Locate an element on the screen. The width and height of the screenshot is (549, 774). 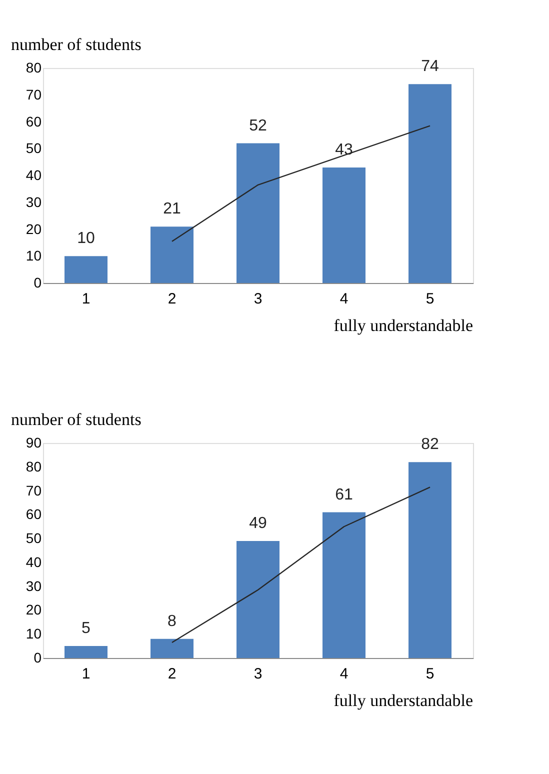
data-label: 5 is located at coordinates (86, 629).